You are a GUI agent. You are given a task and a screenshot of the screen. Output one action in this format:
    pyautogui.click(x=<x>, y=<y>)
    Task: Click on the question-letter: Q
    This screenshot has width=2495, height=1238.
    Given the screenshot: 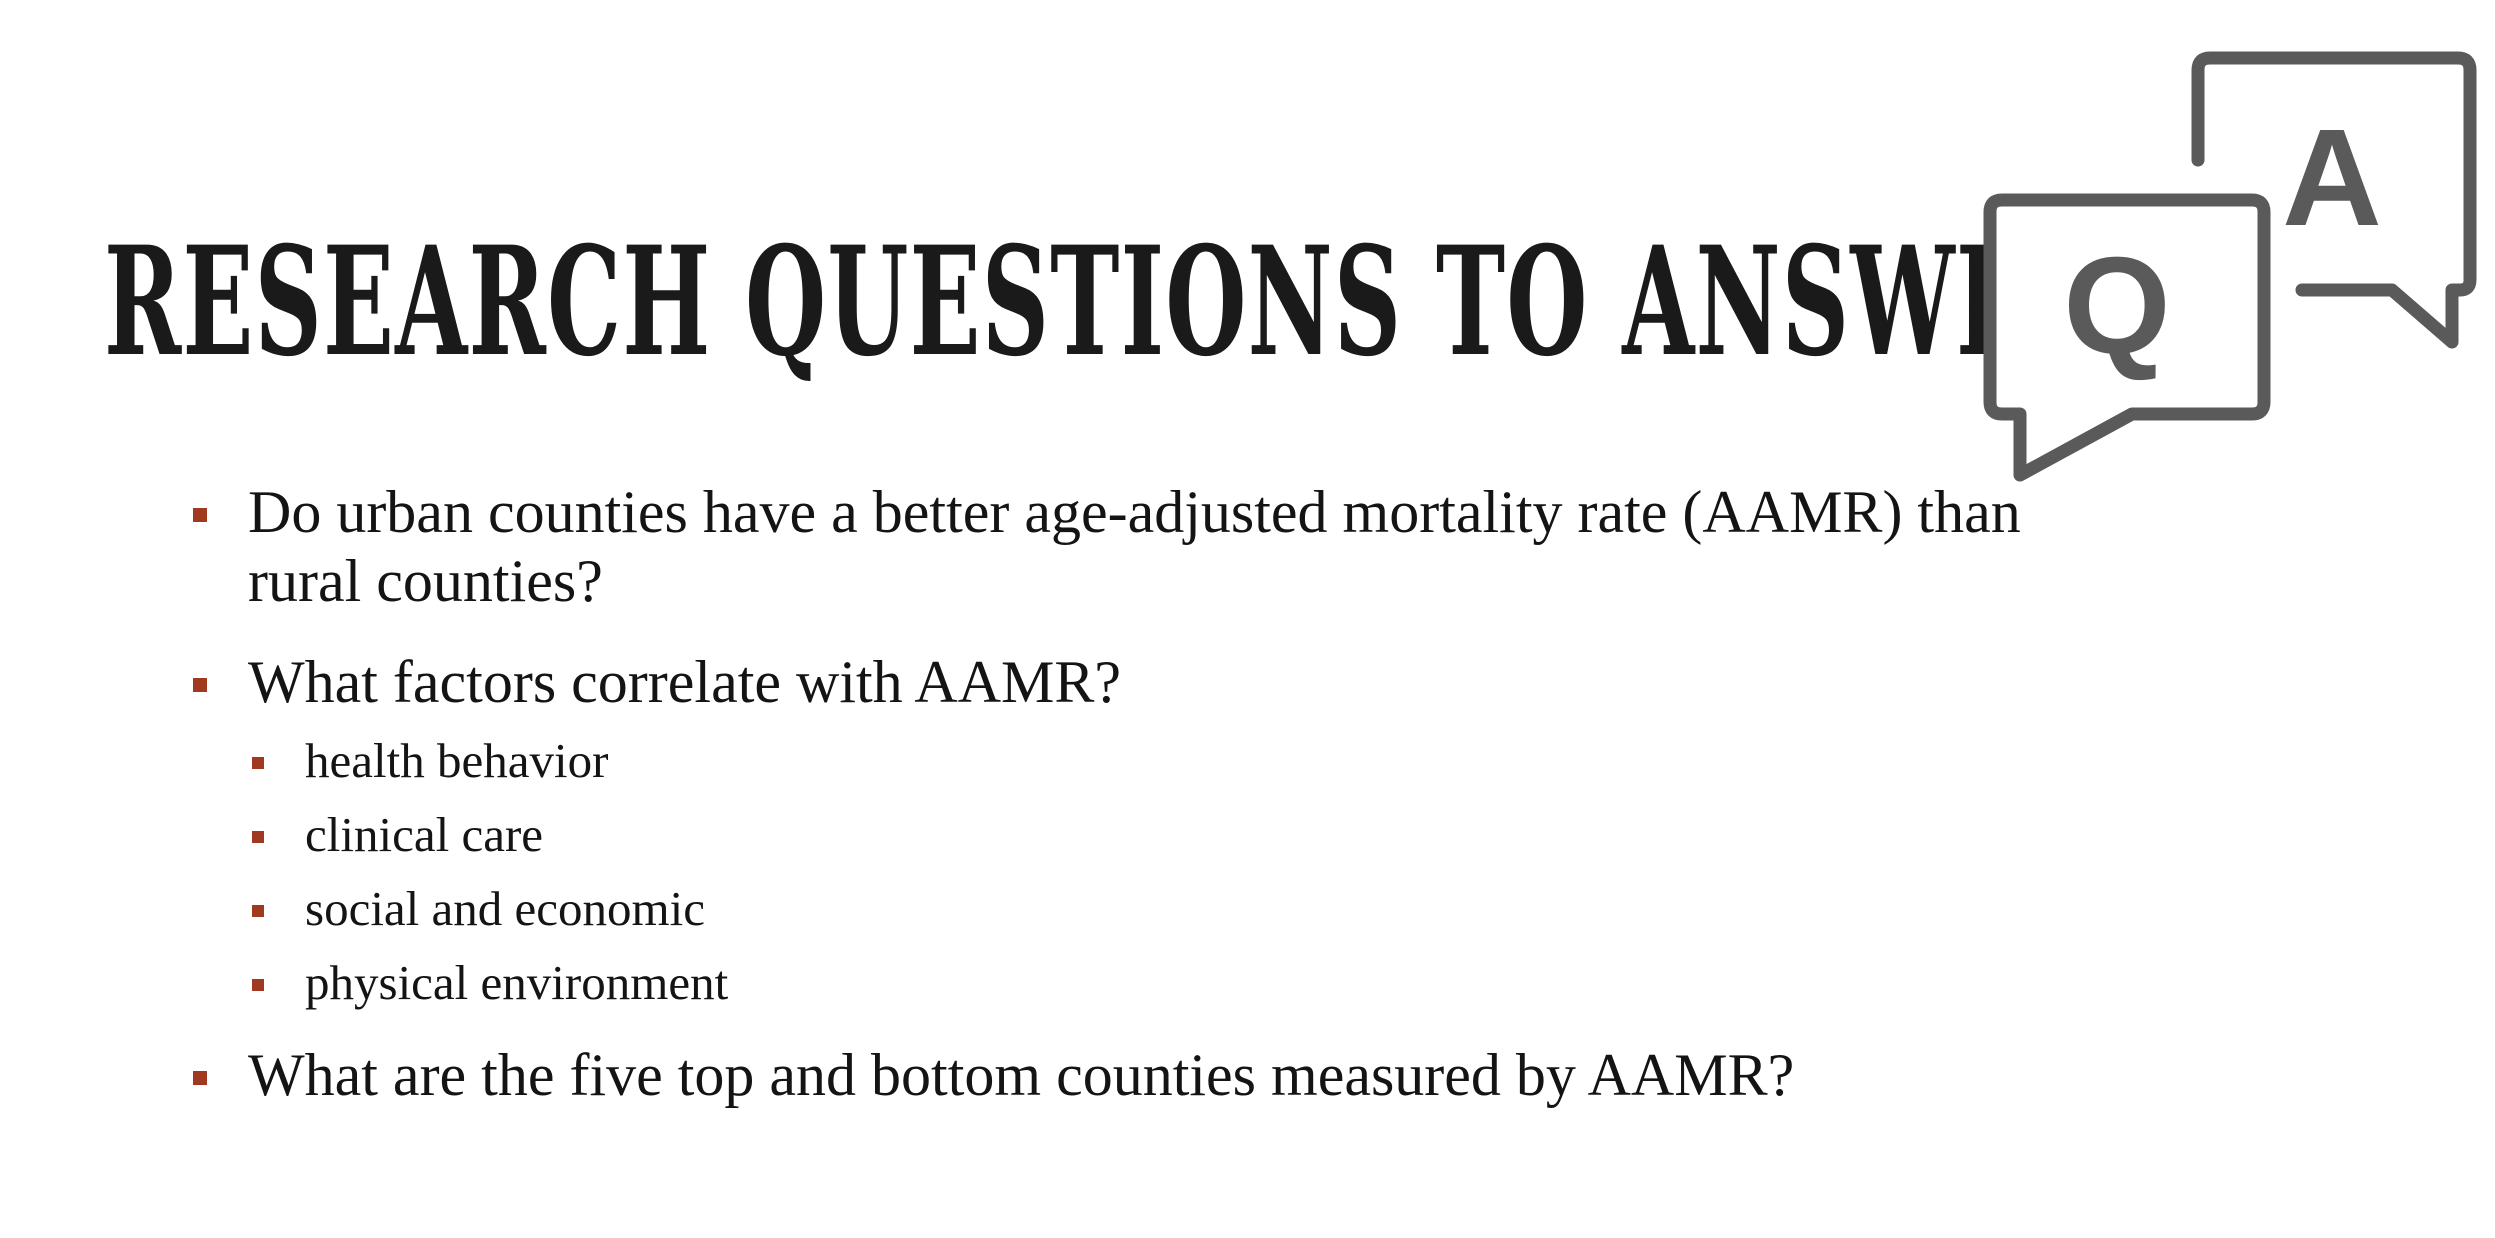 What is the action you would take?
    pyautogui.click(x=2116, y=306)
    